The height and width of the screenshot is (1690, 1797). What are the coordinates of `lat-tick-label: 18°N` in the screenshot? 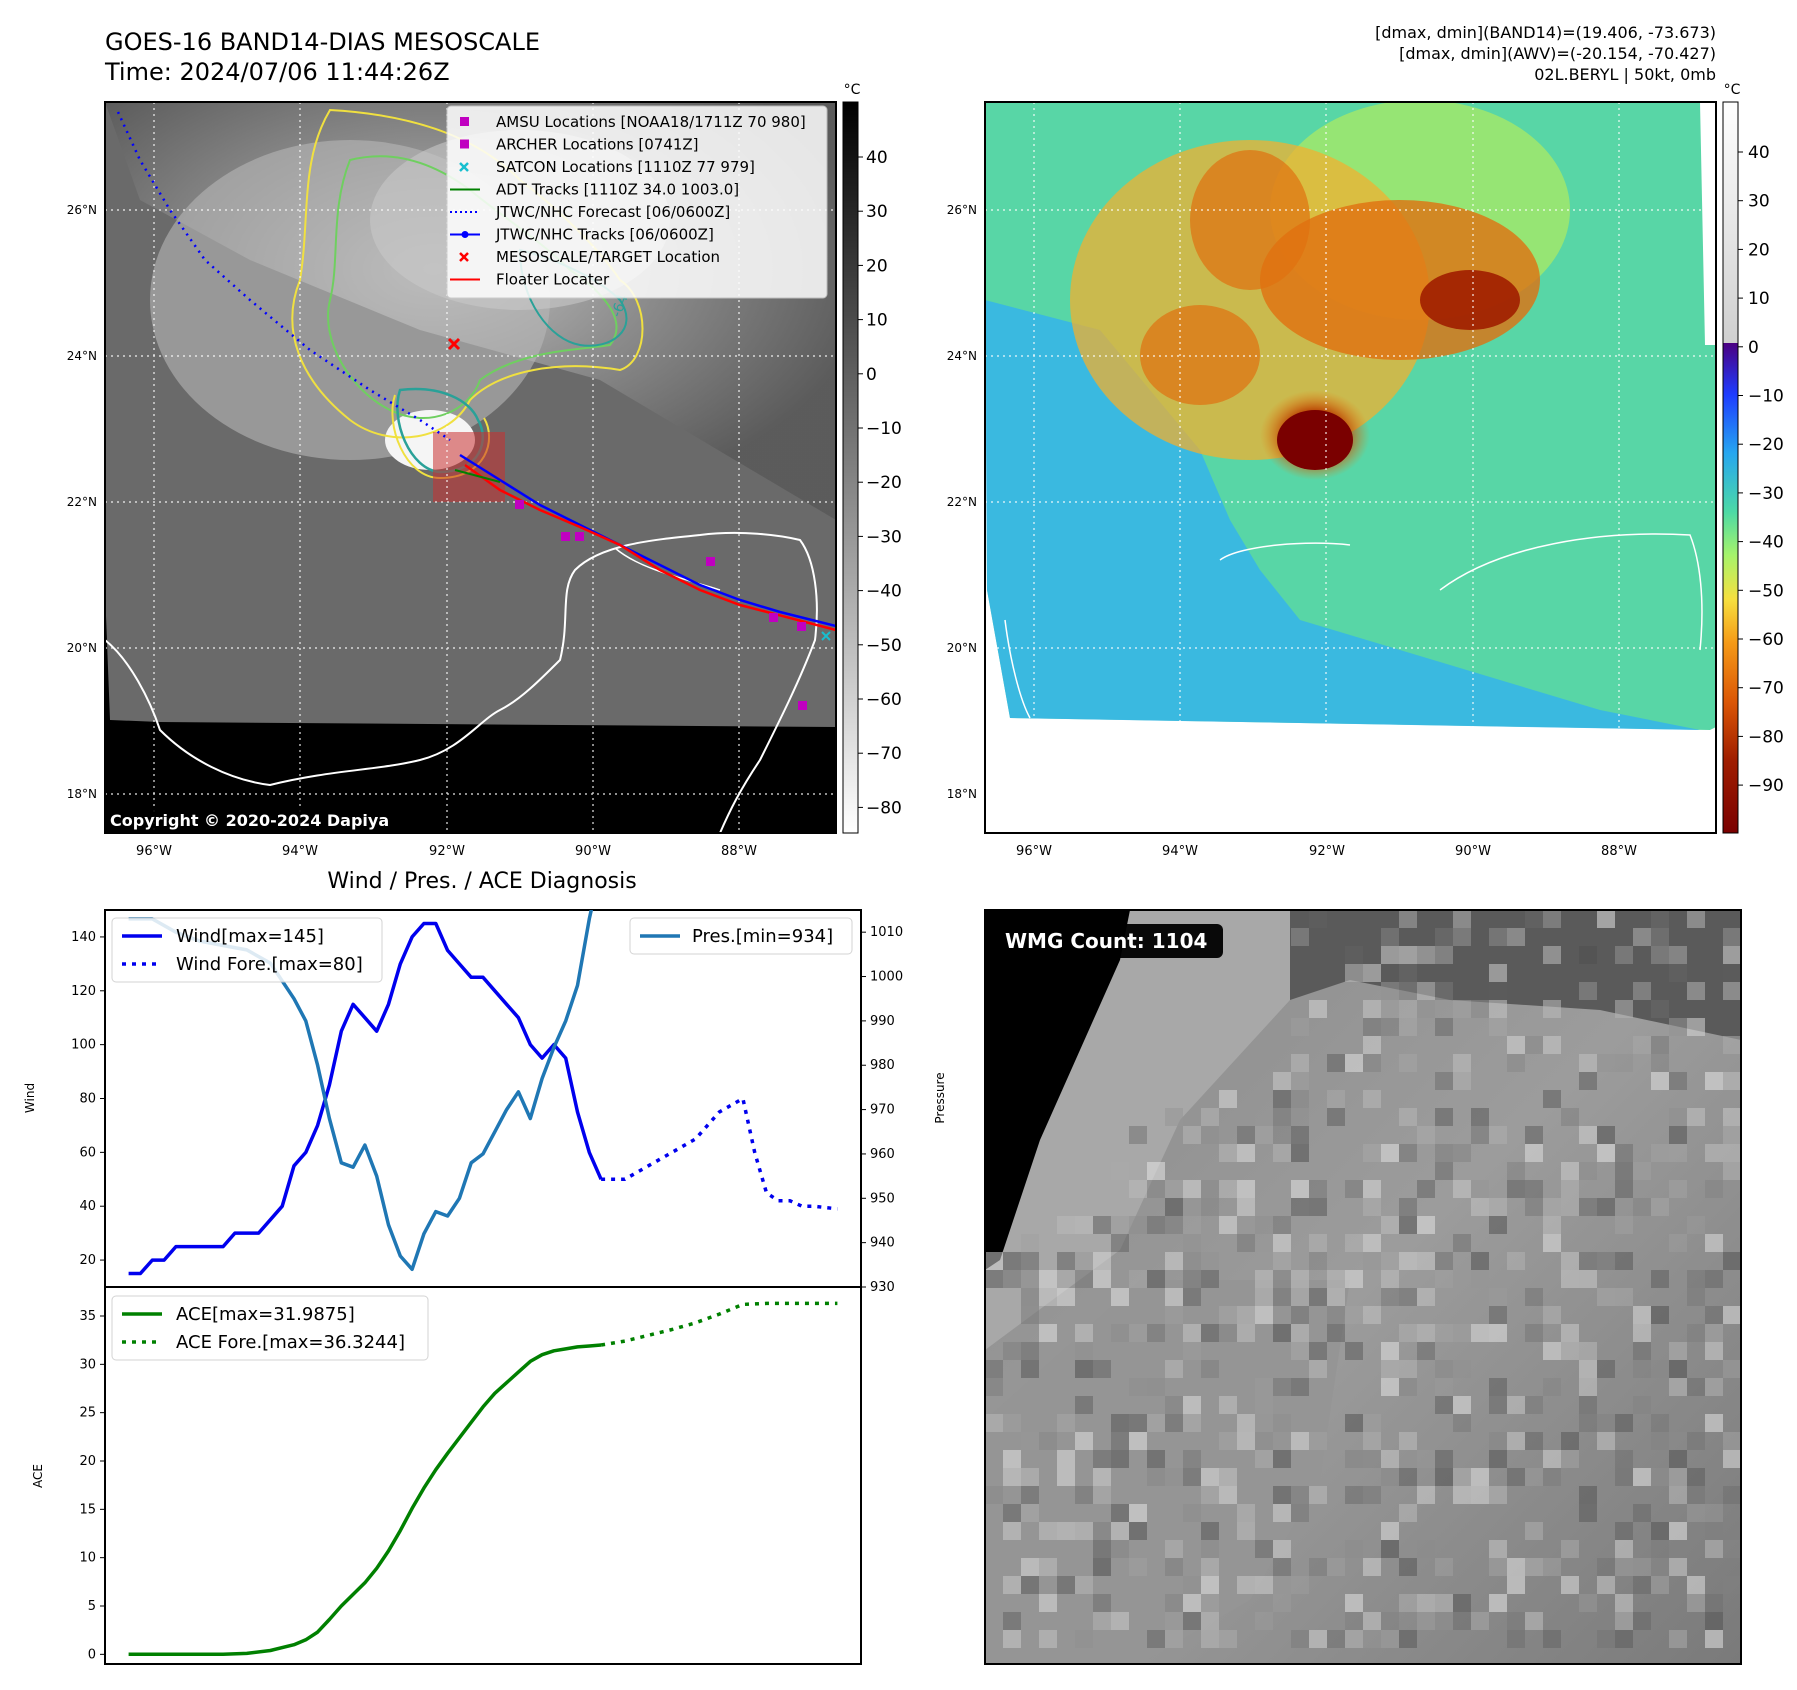 It's located at (962, 794).